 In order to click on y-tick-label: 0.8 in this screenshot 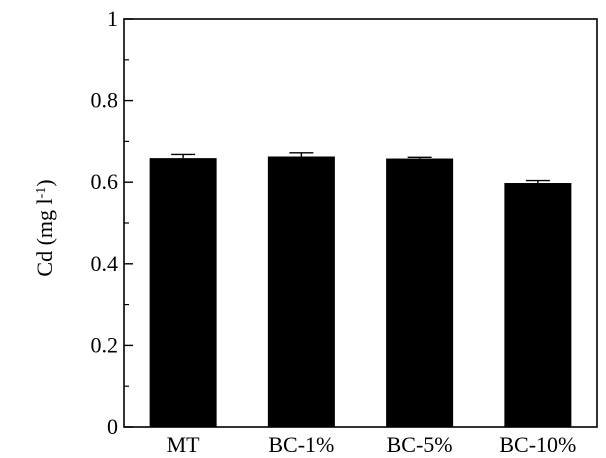, I will do `click(105, 100)`.